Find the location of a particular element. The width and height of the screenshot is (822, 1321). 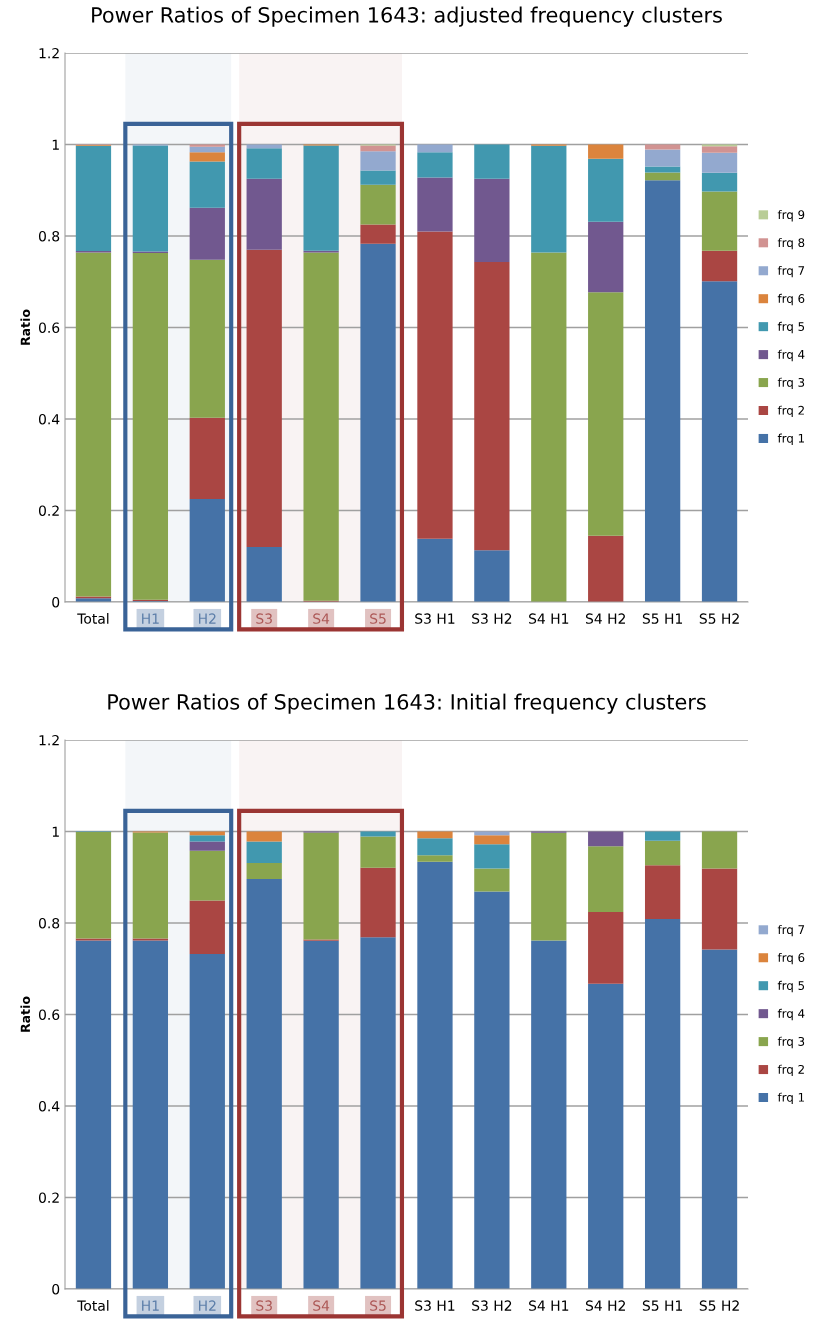

legend-label: frq 8 is located at coordinates (791, 243).